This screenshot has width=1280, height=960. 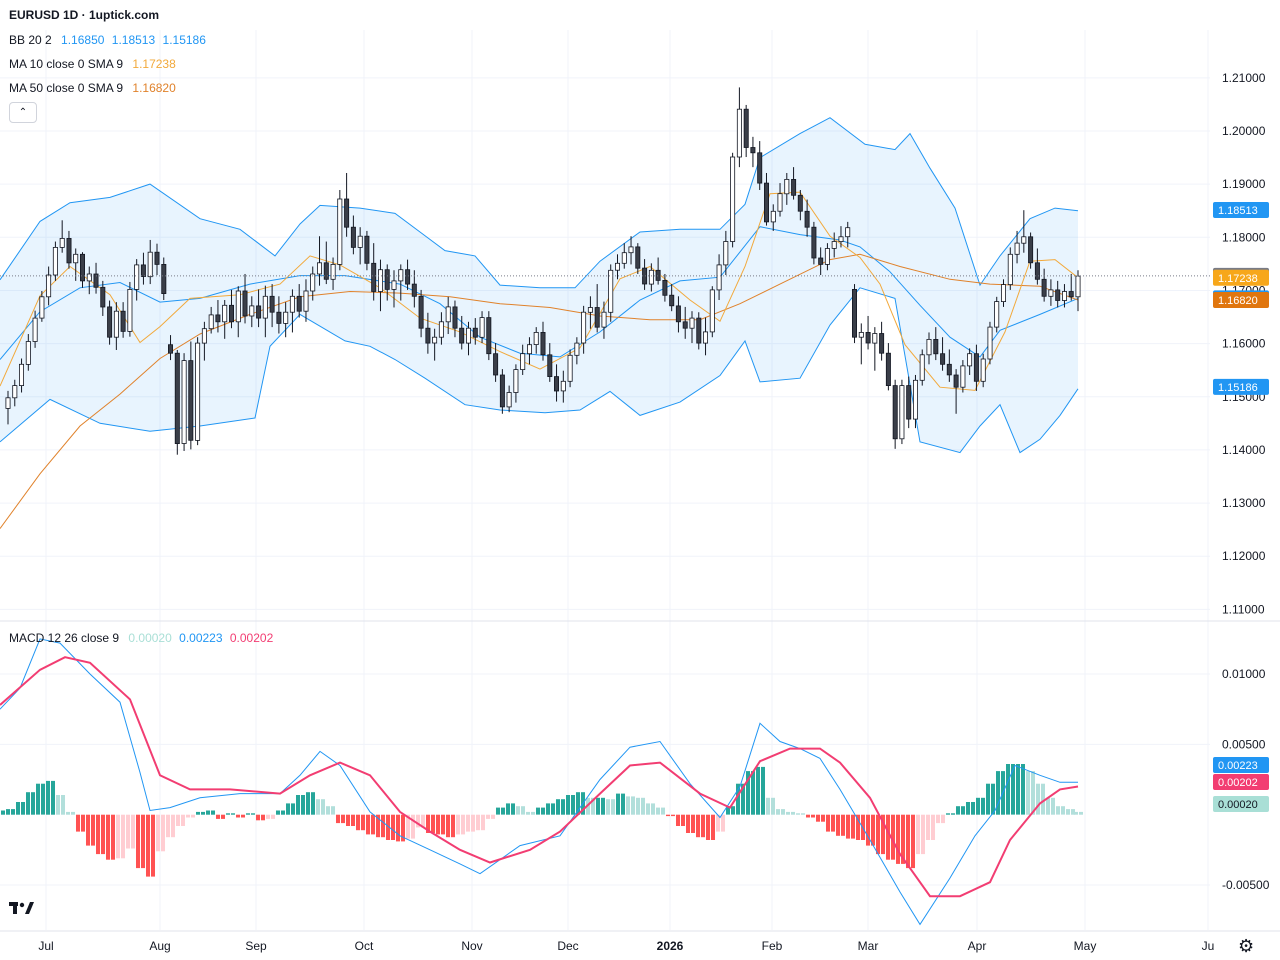 I want to click on price-tag-text: 1.15186, so click(x=1238, y=388).